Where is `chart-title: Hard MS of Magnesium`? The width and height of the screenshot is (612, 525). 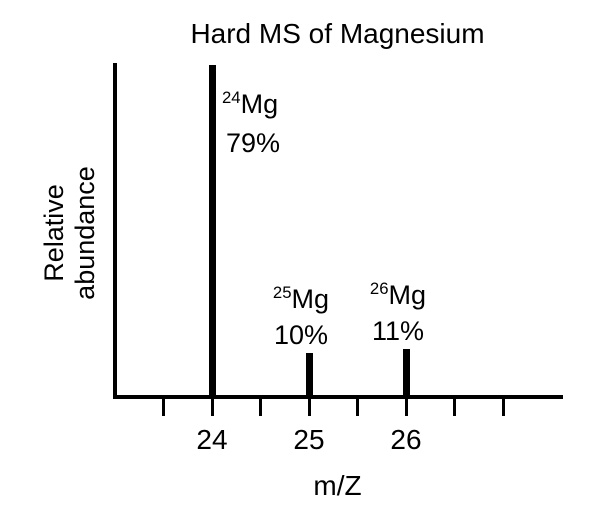 chart-title: Hard MS of Magnesium is located at coordinates (337, 33).